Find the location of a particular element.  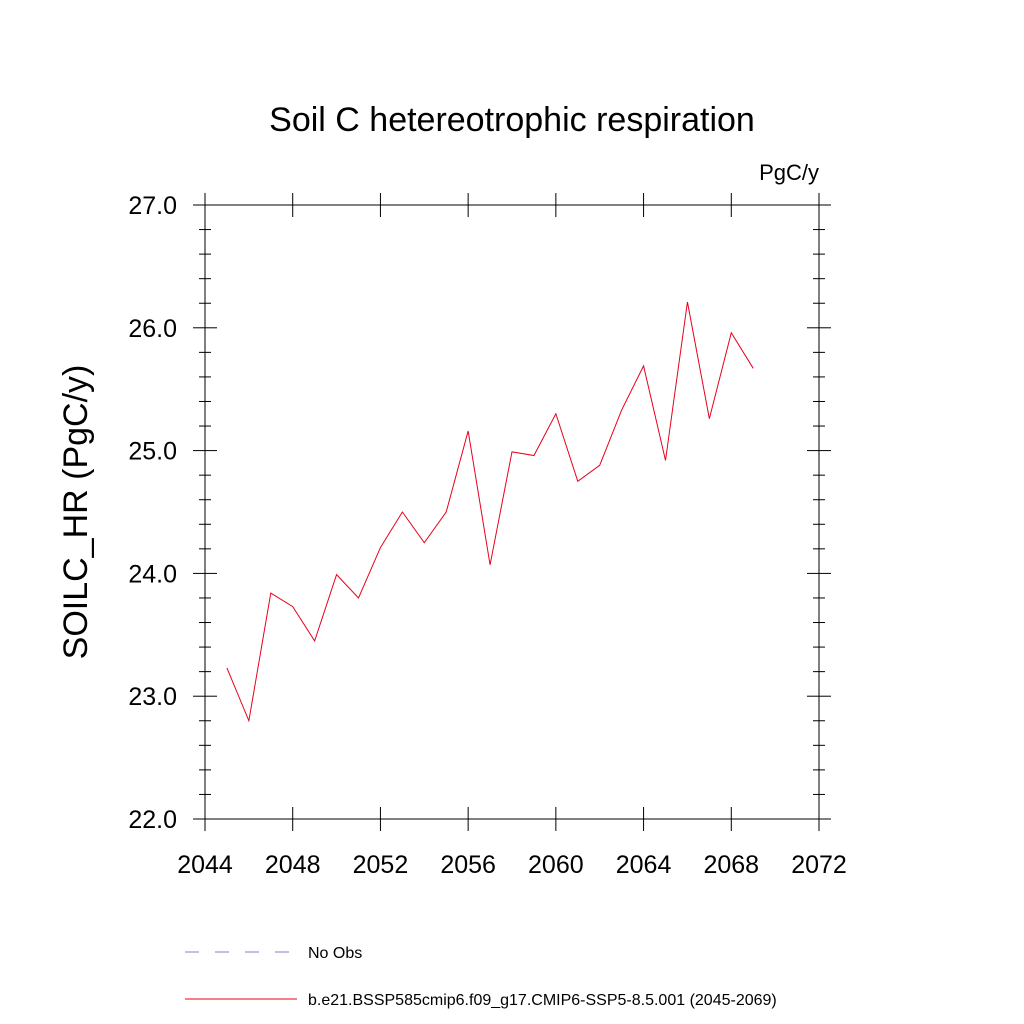

x-tick-label: 2048 is located at coordinates (293, 865).